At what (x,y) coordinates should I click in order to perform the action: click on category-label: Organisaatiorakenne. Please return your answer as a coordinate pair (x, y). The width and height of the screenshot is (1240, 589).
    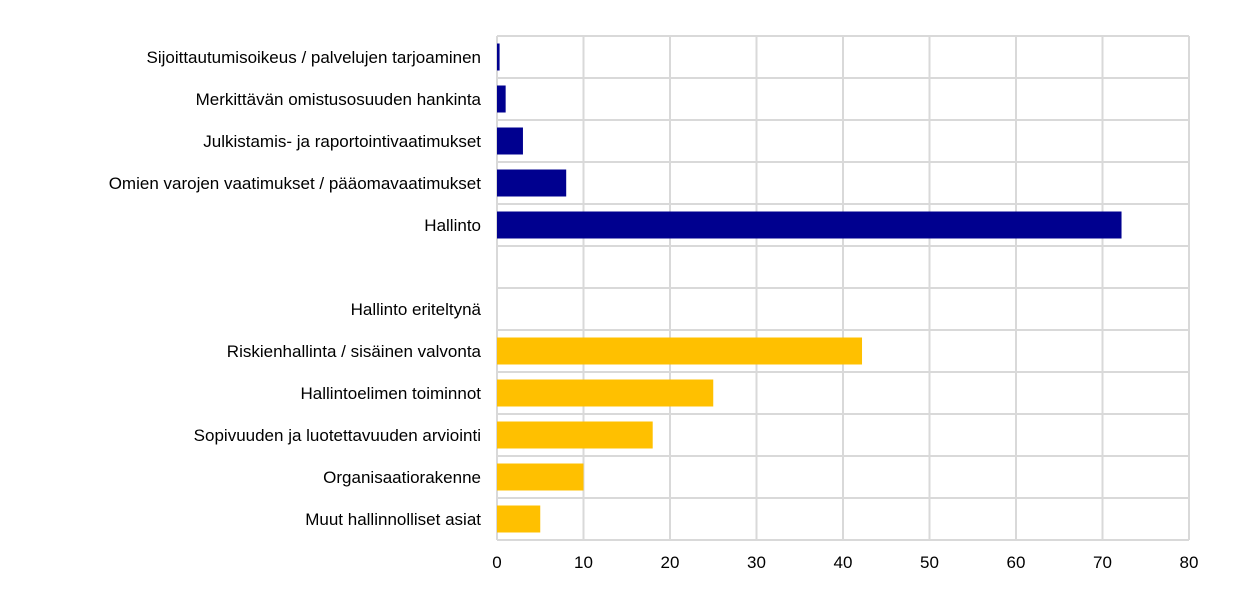
    Looking at the image, I should click on (402, 477).